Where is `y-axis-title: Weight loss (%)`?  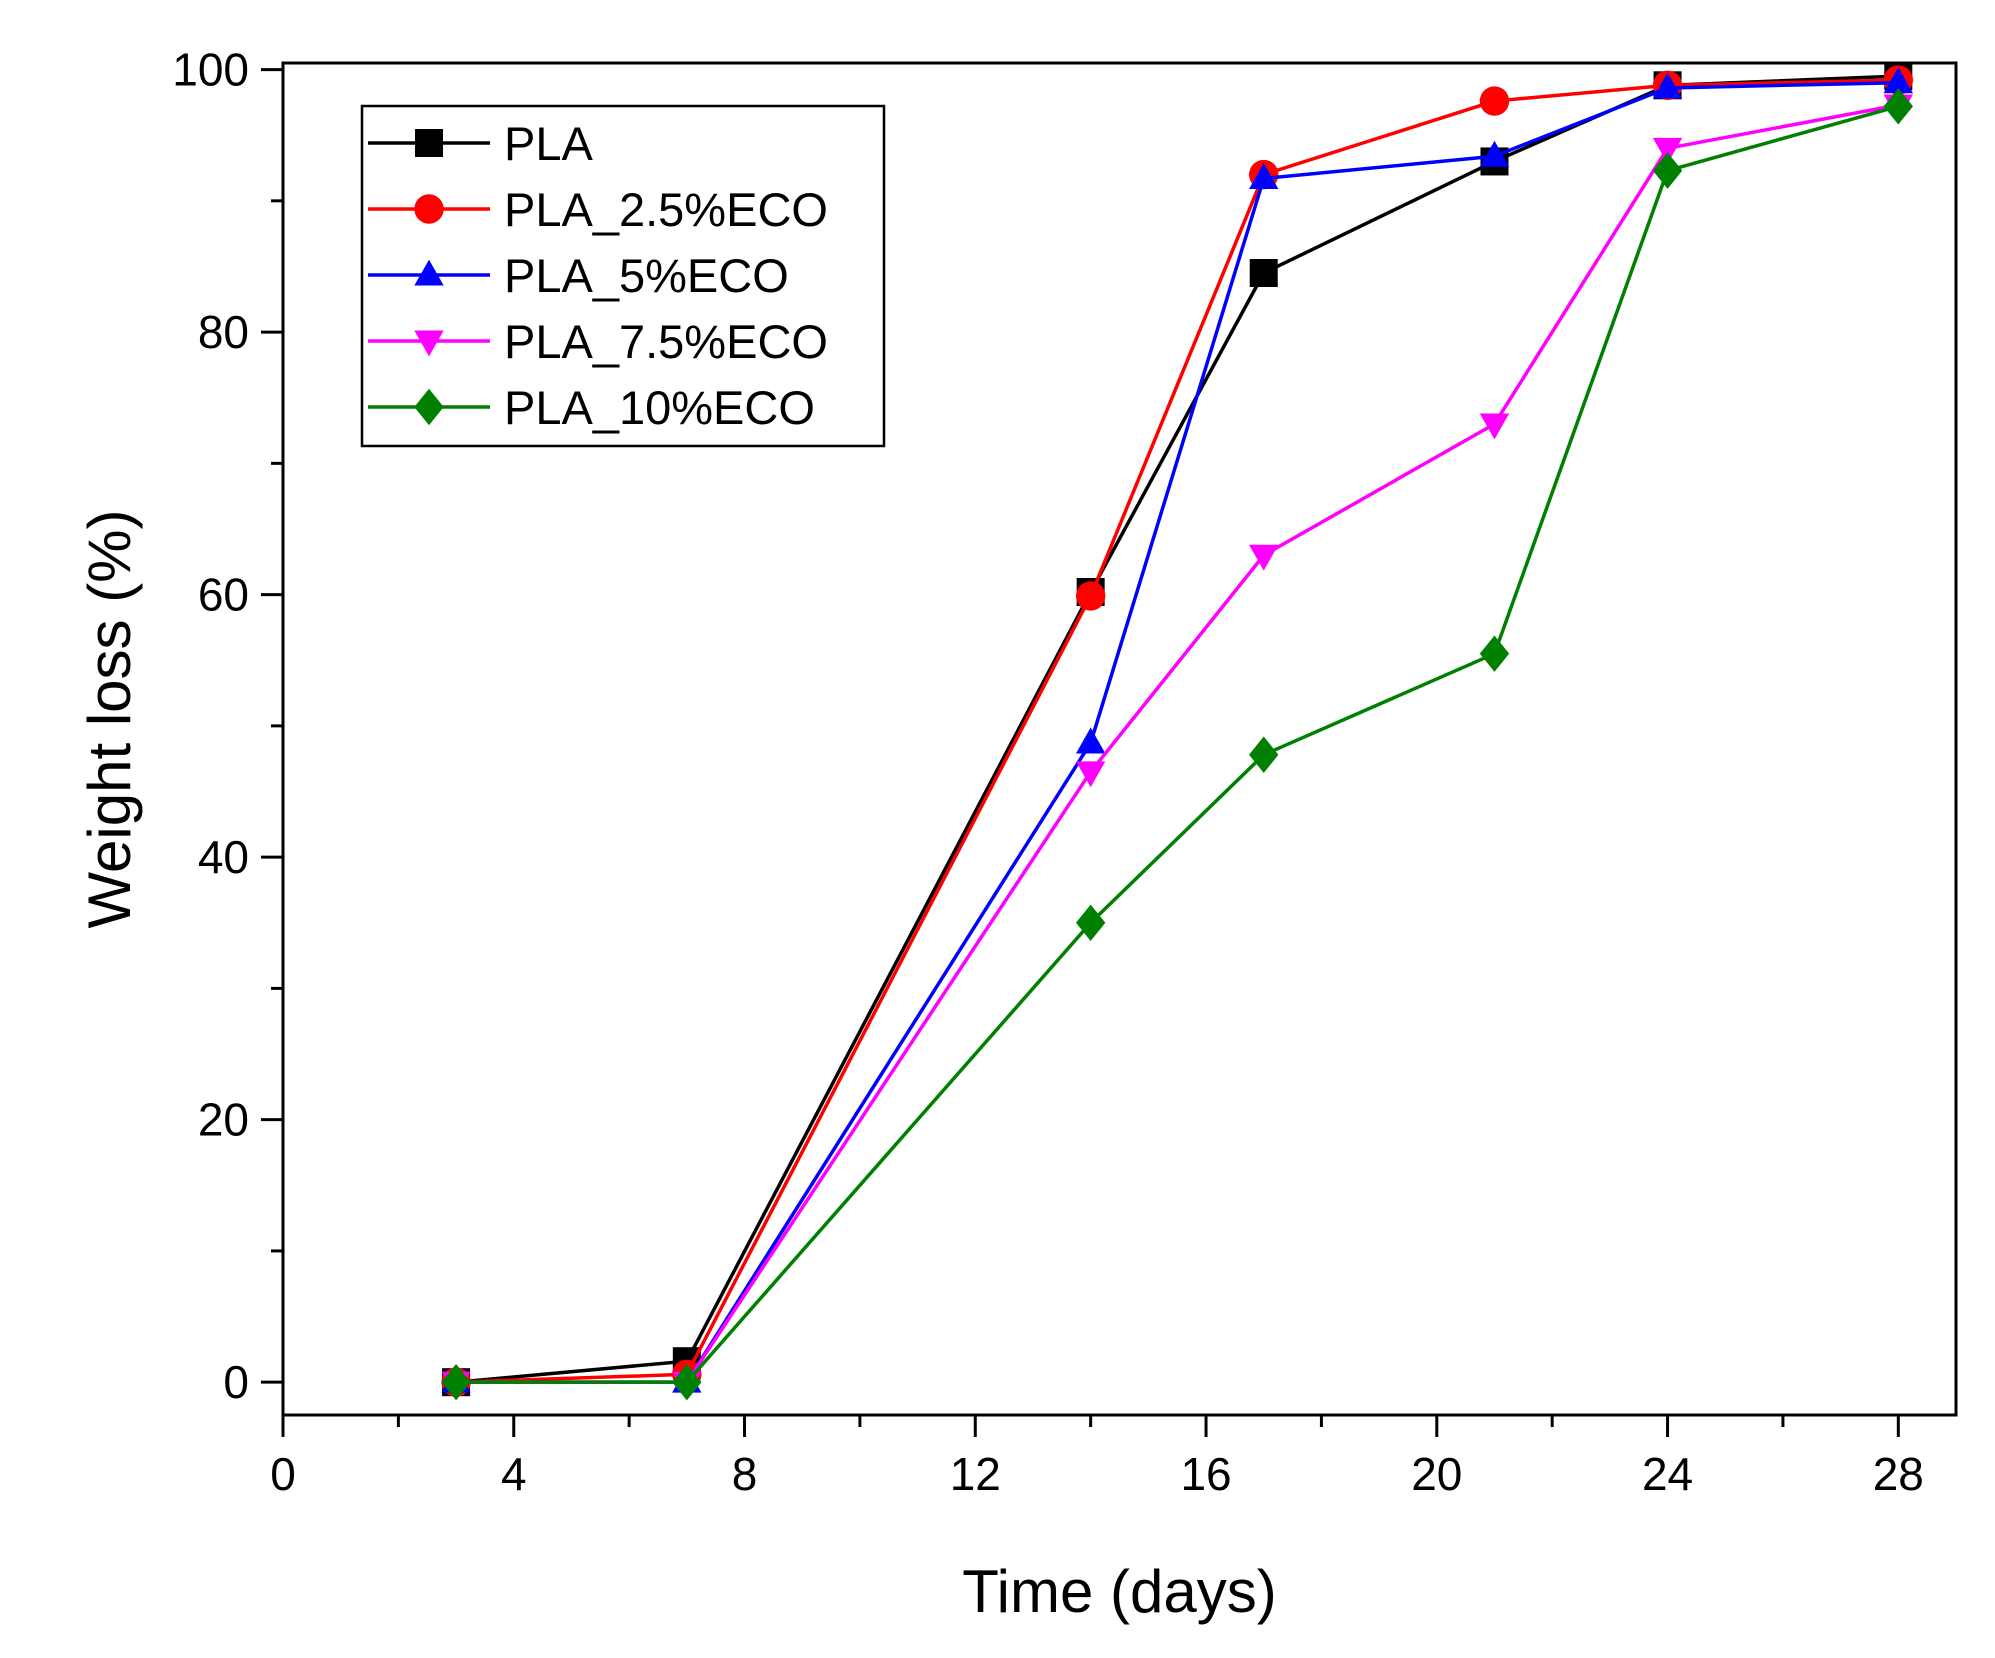
y-axis-title: Weight loss (%) is located at coordinates (109, 718).